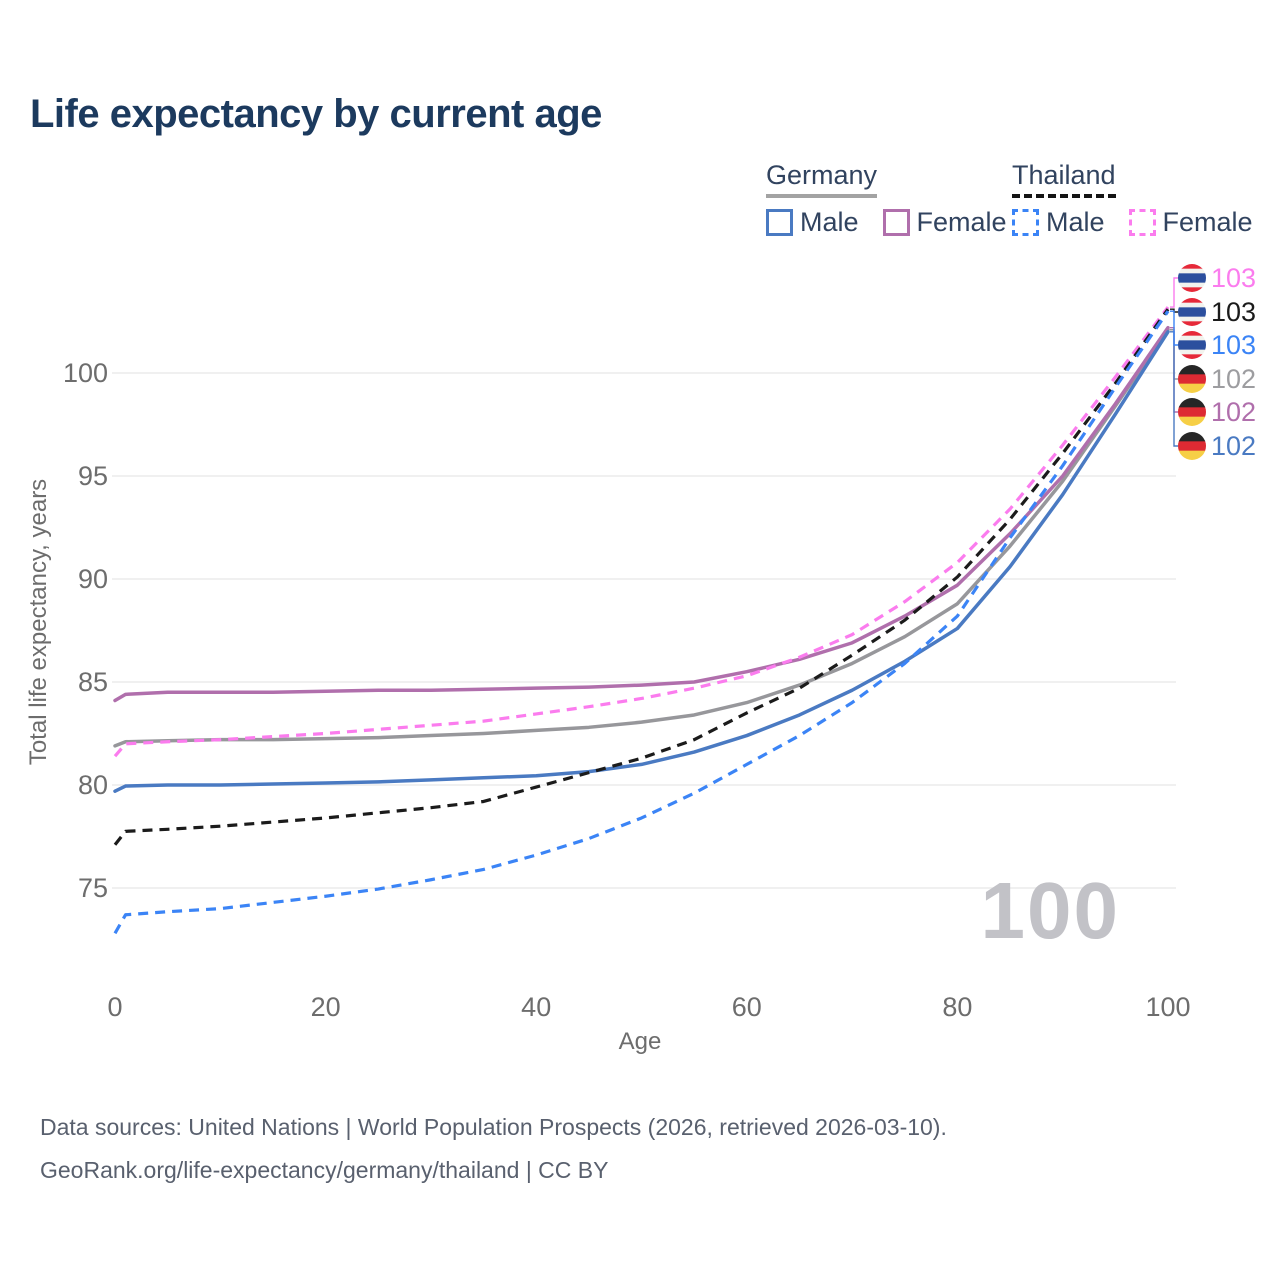 Image resolution: width=1280 pixels, height=1280 pixels. Describe the element at coordinates (1174, 292) in the screenshot. I see `end-label-leader-thailand-female` at that location.